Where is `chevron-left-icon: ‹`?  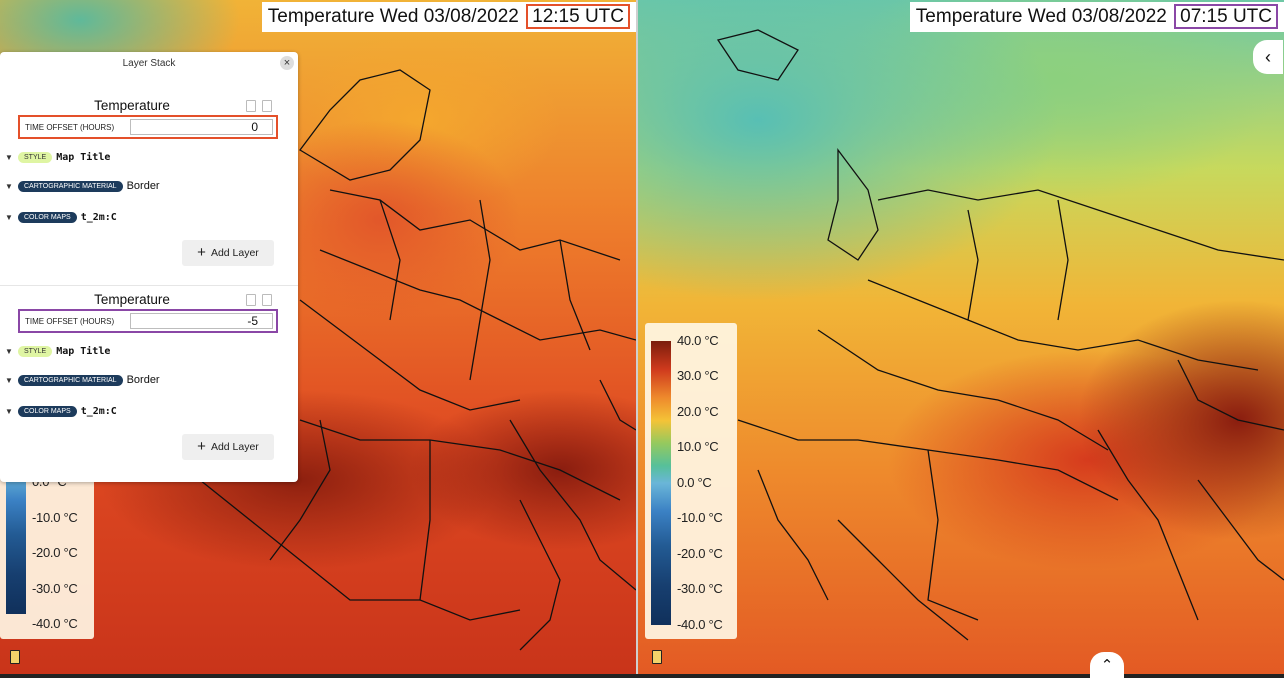 chevron-left-icon: ‹ is located at coordinates (1268, 56).